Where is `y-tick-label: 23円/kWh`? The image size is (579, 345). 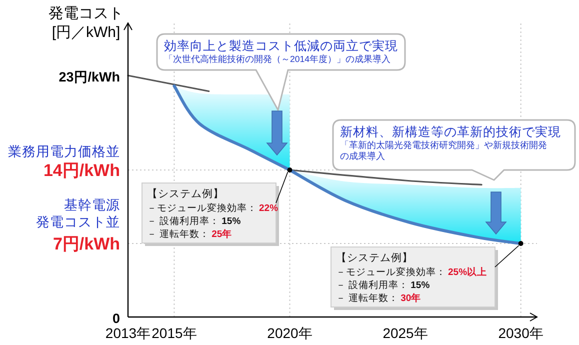 y-tick-label: 23円/kWh is located at coordinates (89, 77).